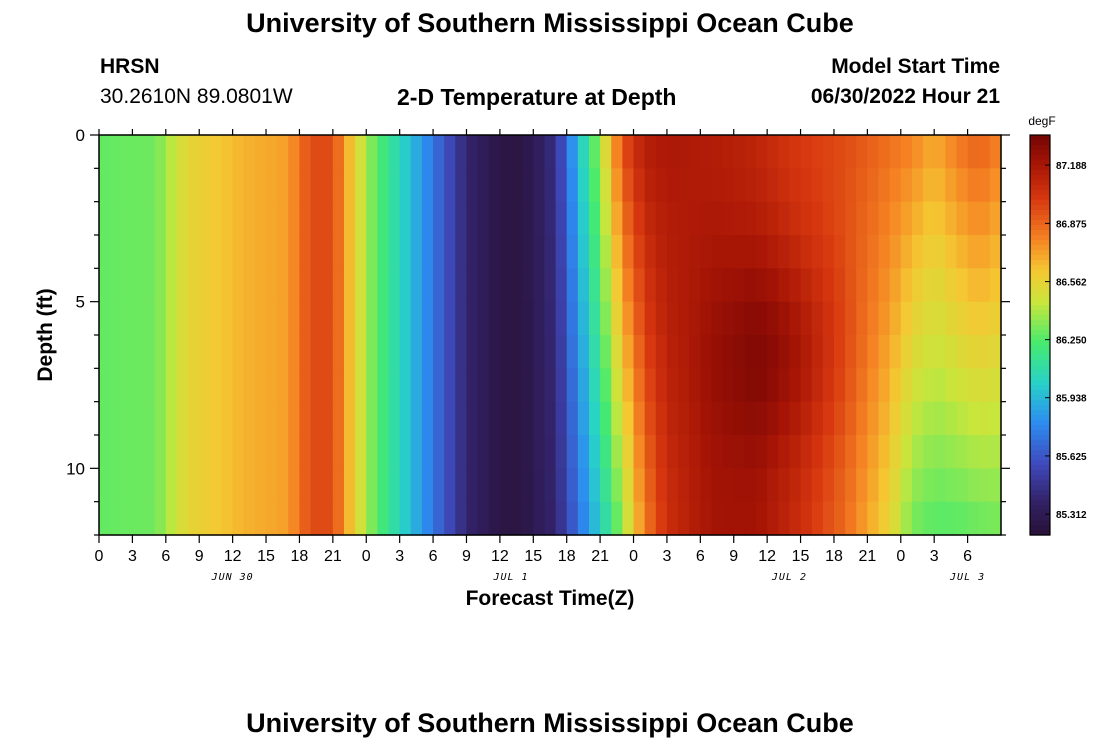 The height and width of the screenshot is (750, 1100). Describe the element at coordinates (1071, 224) in the screenshot. I see `colorbar-tick-label: 86.875` at that location.